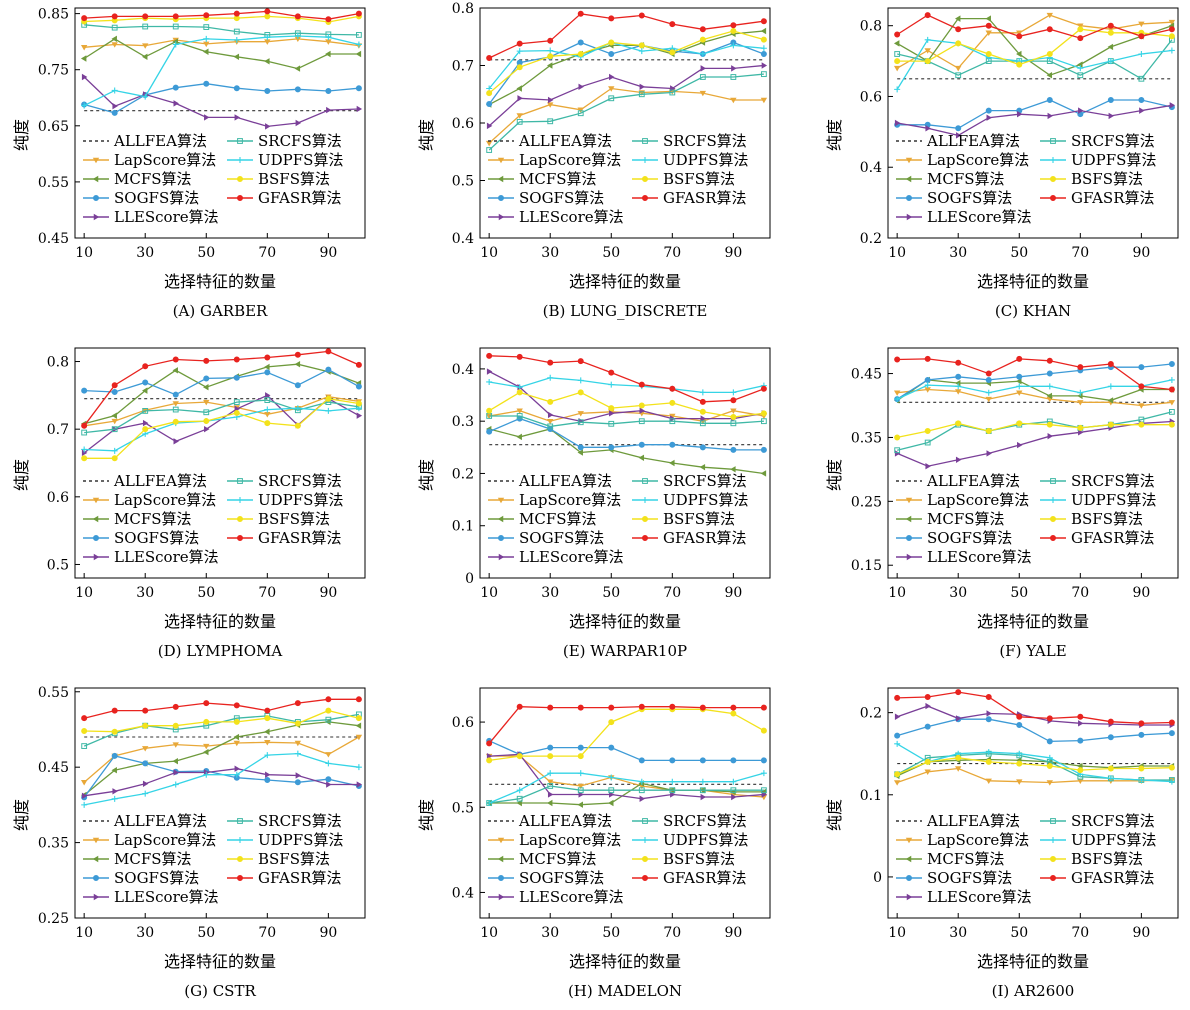  Describe the element at coordinates (705, 878) in the screenshot. I see `legend-label: GFASR算法` at that location.